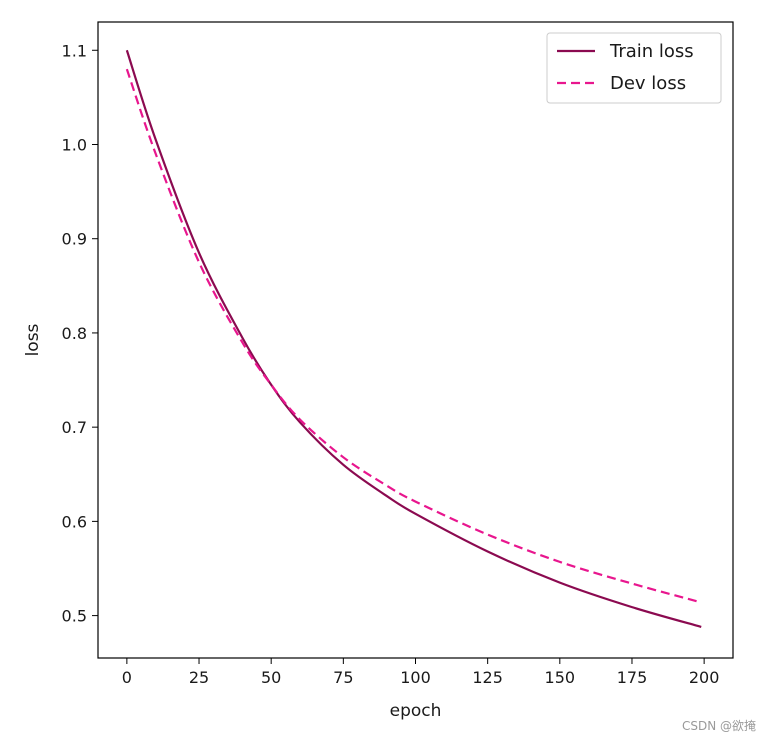  I want to click on y-tick-label: 0.7, so click(74, 427).